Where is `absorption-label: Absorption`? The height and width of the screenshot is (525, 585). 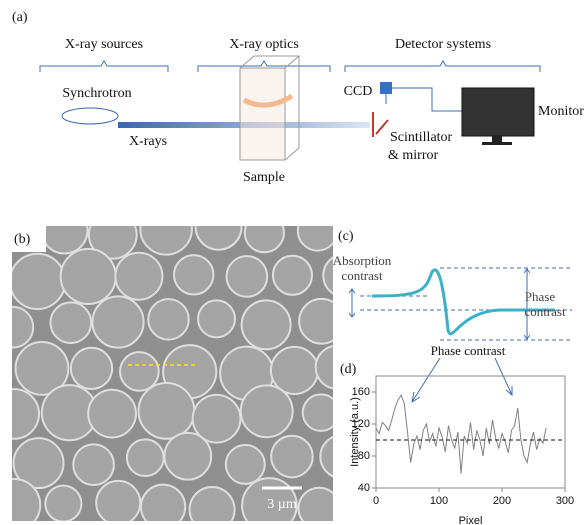 absorption-label: Absorption is located at coordinates (362, 260).